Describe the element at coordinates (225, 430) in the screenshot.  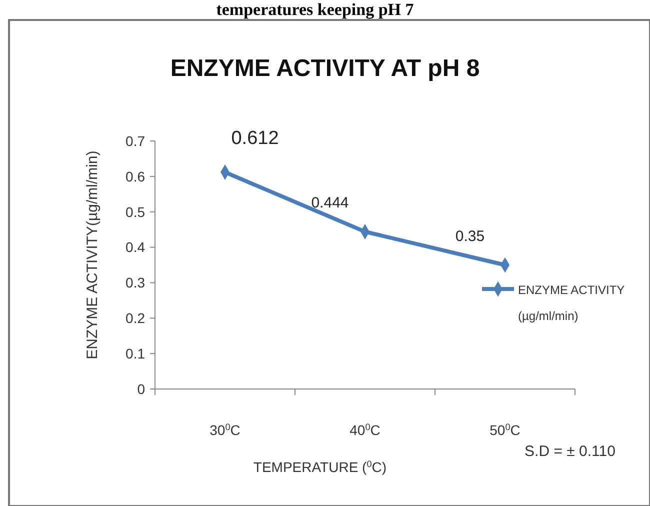
I see `x-tick-label: 30$^{0}$C` at that location.